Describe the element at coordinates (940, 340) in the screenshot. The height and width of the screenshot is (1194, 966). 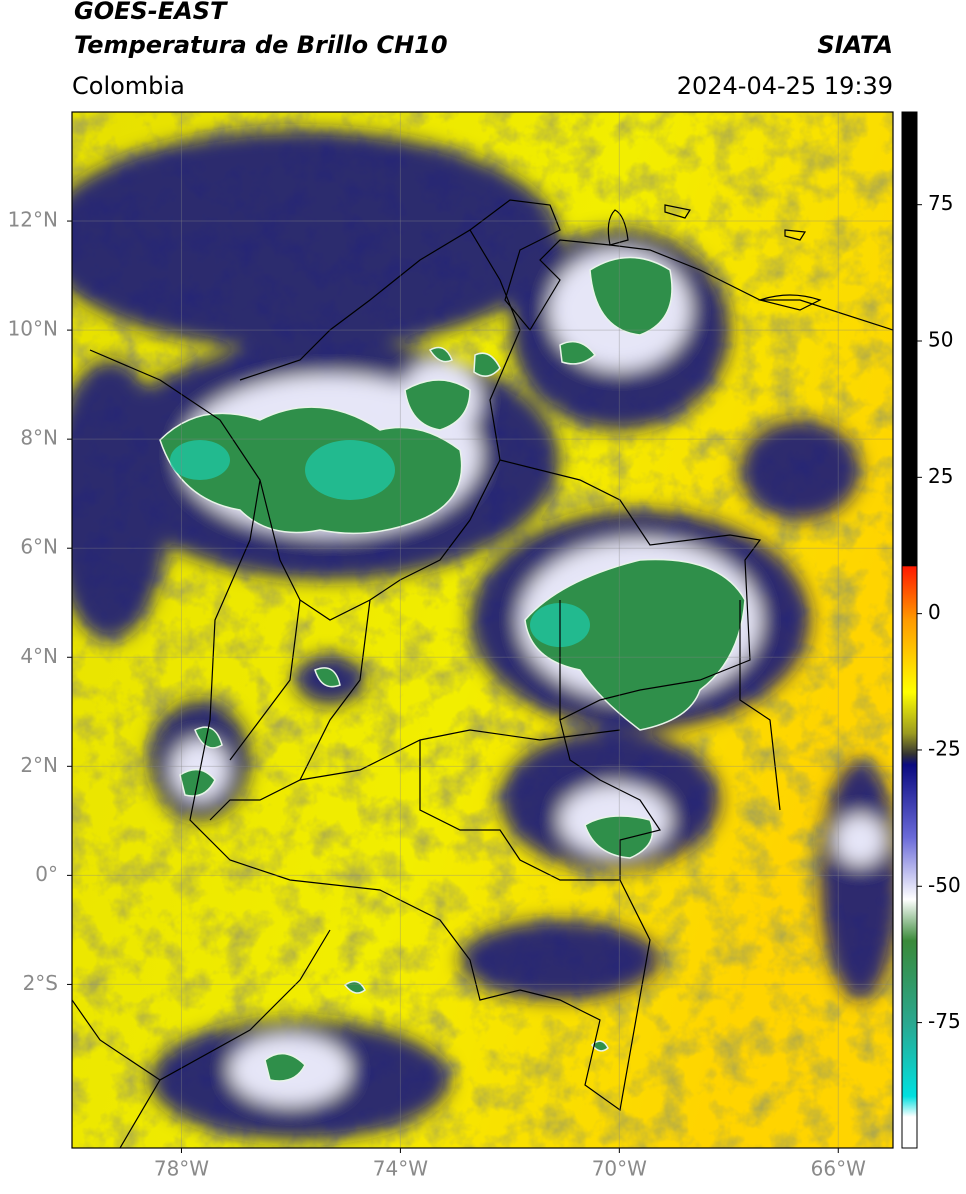
I see `colorbar-tick-label: 50` at that location.